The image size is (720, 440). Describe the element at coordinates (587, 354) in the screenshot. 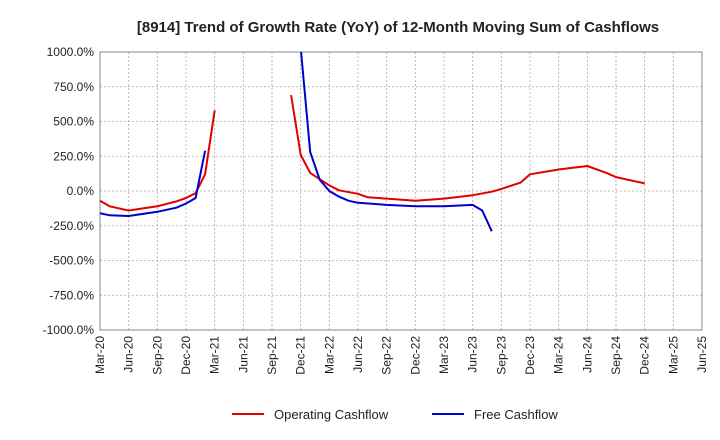

I see `x-tick-label: Jun-24` at that location.